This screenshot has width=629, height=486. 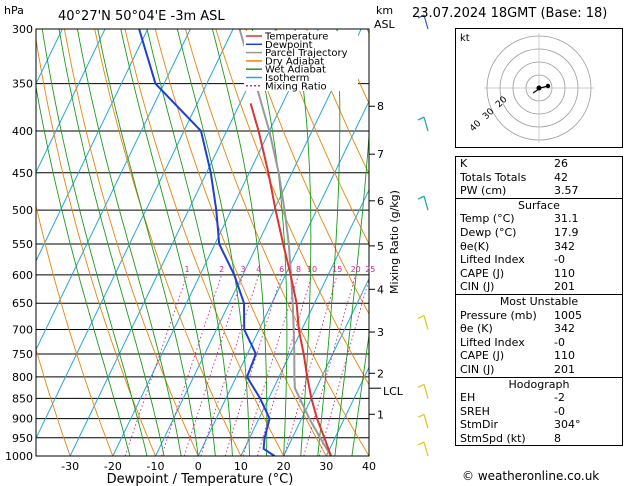 What do you see at coordinates (519, 232) in the screenshot?
I see `surface-row: Dewp (°C) 17.9` at bounding box center [519, 232].